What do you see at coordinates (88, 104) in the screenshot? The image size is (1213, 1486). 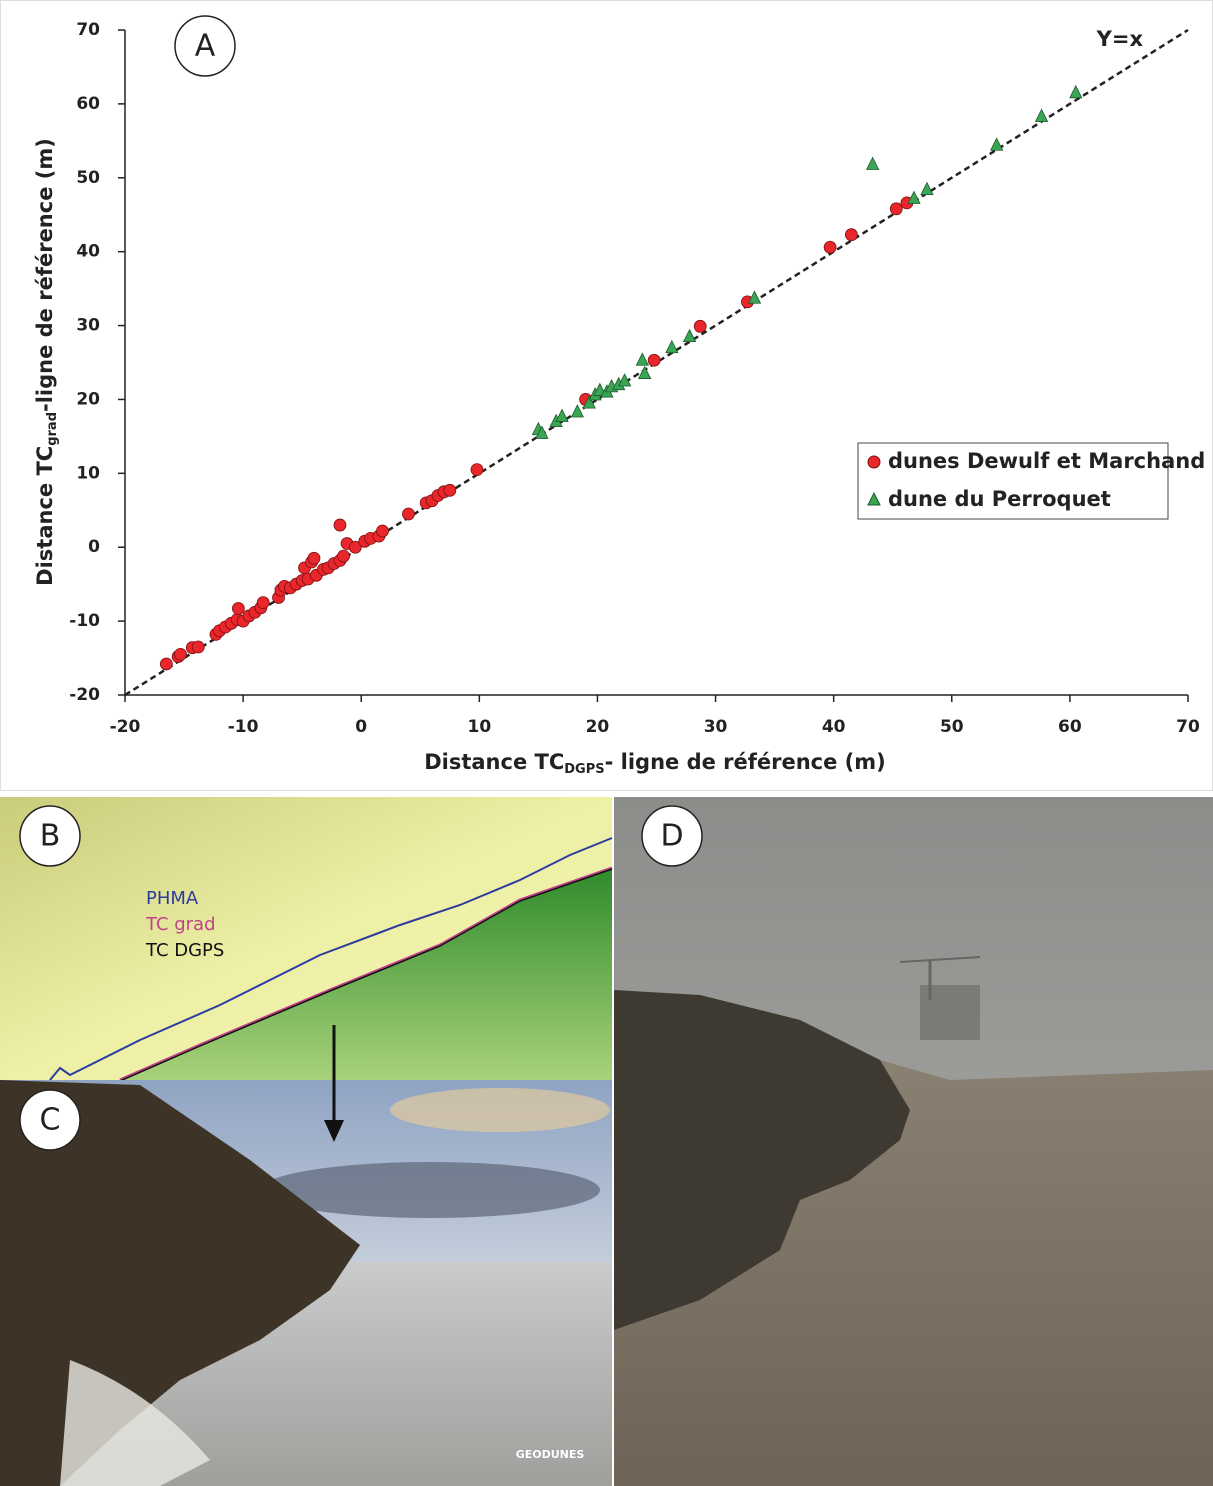 I see `y-tick-label: 60` at bounding box center [88, 104].